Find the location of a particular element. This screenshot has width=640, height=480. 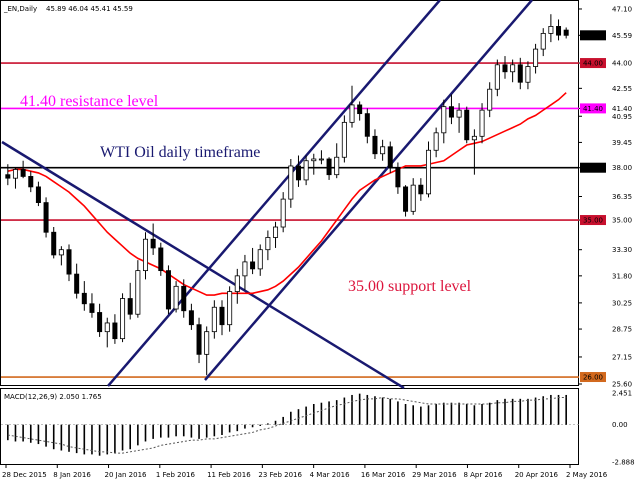

date-tick-label: 16 Mar 2016 is located at coordinates (383, 475).